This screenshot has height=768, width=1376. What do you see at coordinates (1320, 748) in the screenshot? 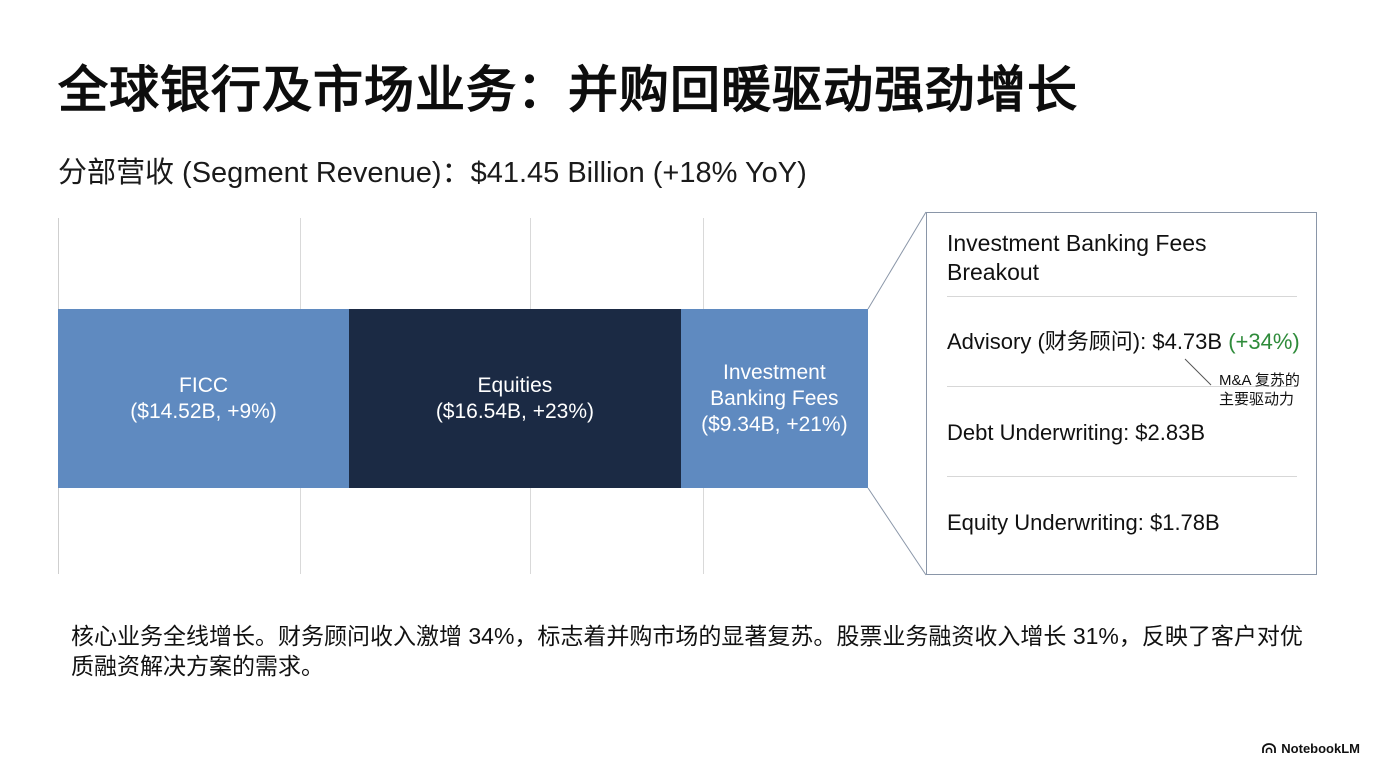
I see `logo-text: NotebookLM` at bounding box center [1320, 748].